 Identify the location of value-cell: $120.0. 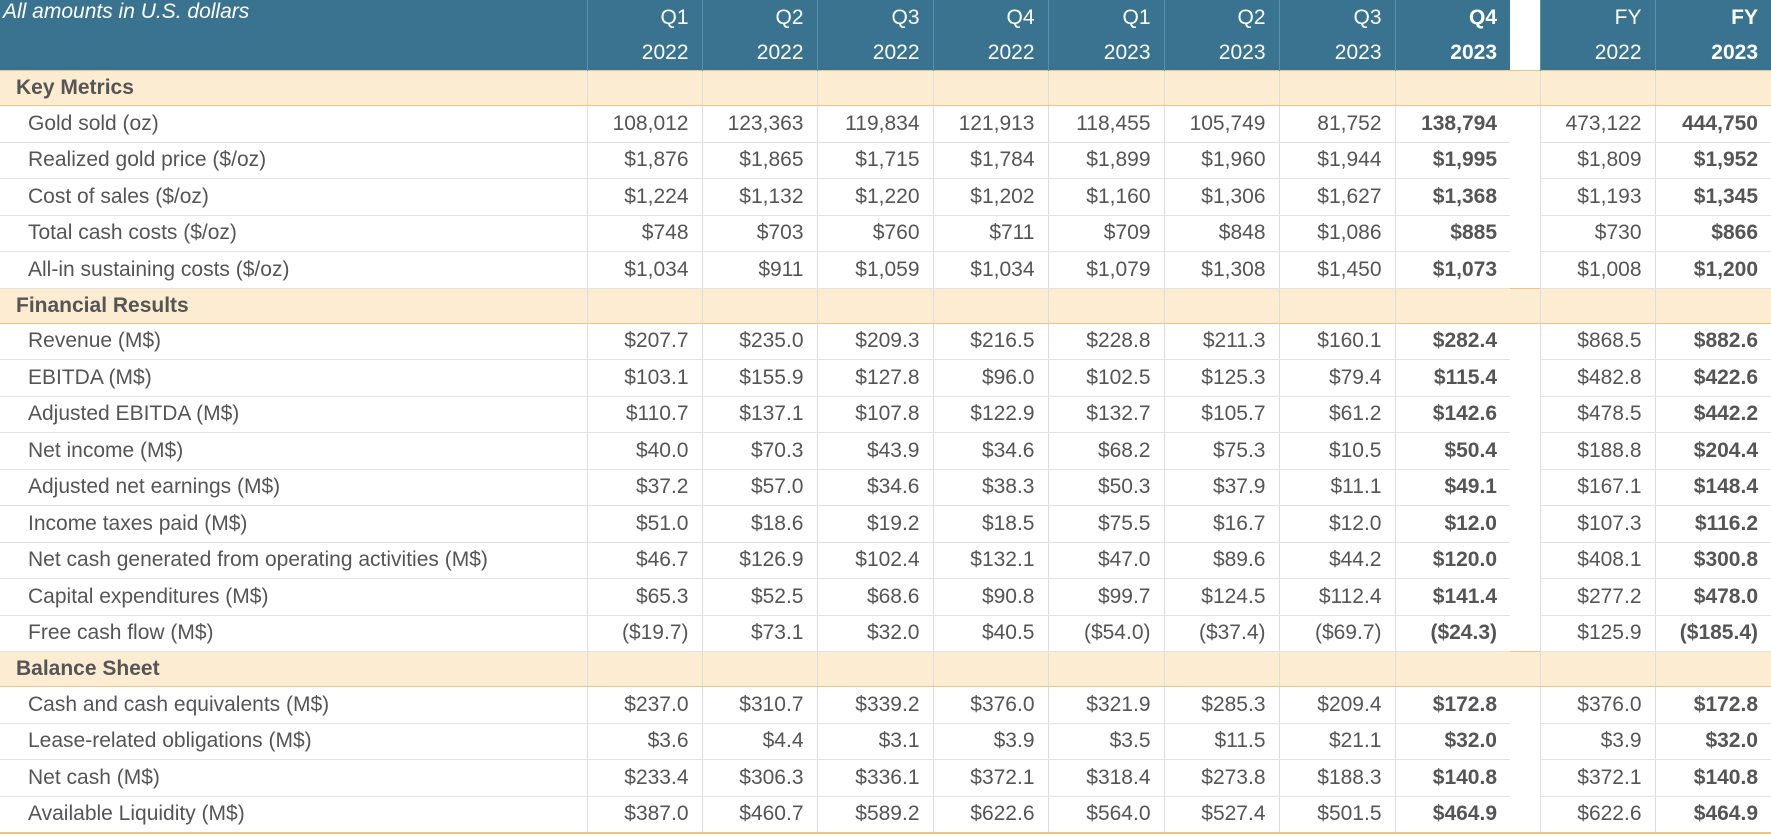
(1452, 560).